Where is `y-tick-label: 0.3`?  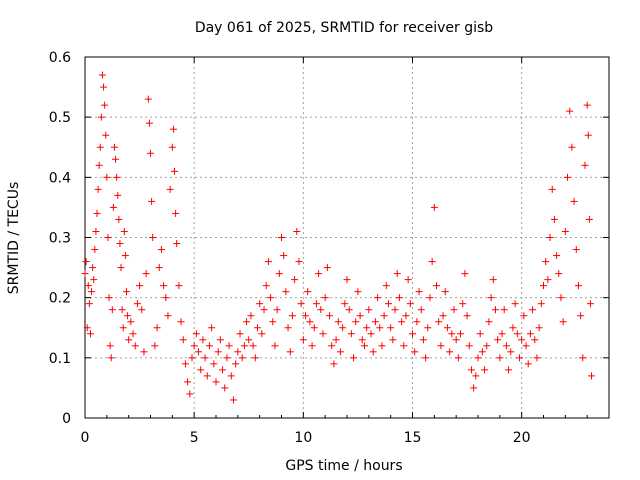 y-tick-label: 0.3 is located at coordinates (60, 239).